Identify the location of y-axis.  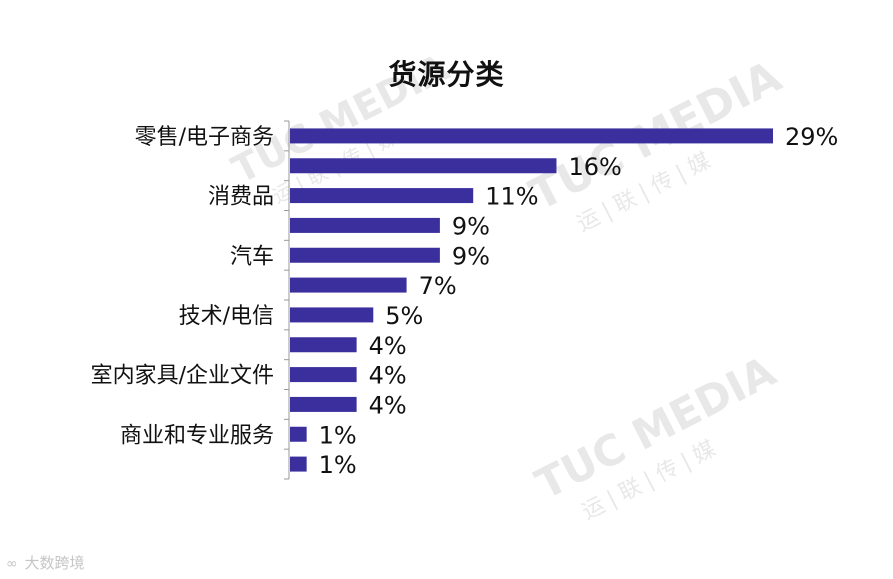
(287, 300).